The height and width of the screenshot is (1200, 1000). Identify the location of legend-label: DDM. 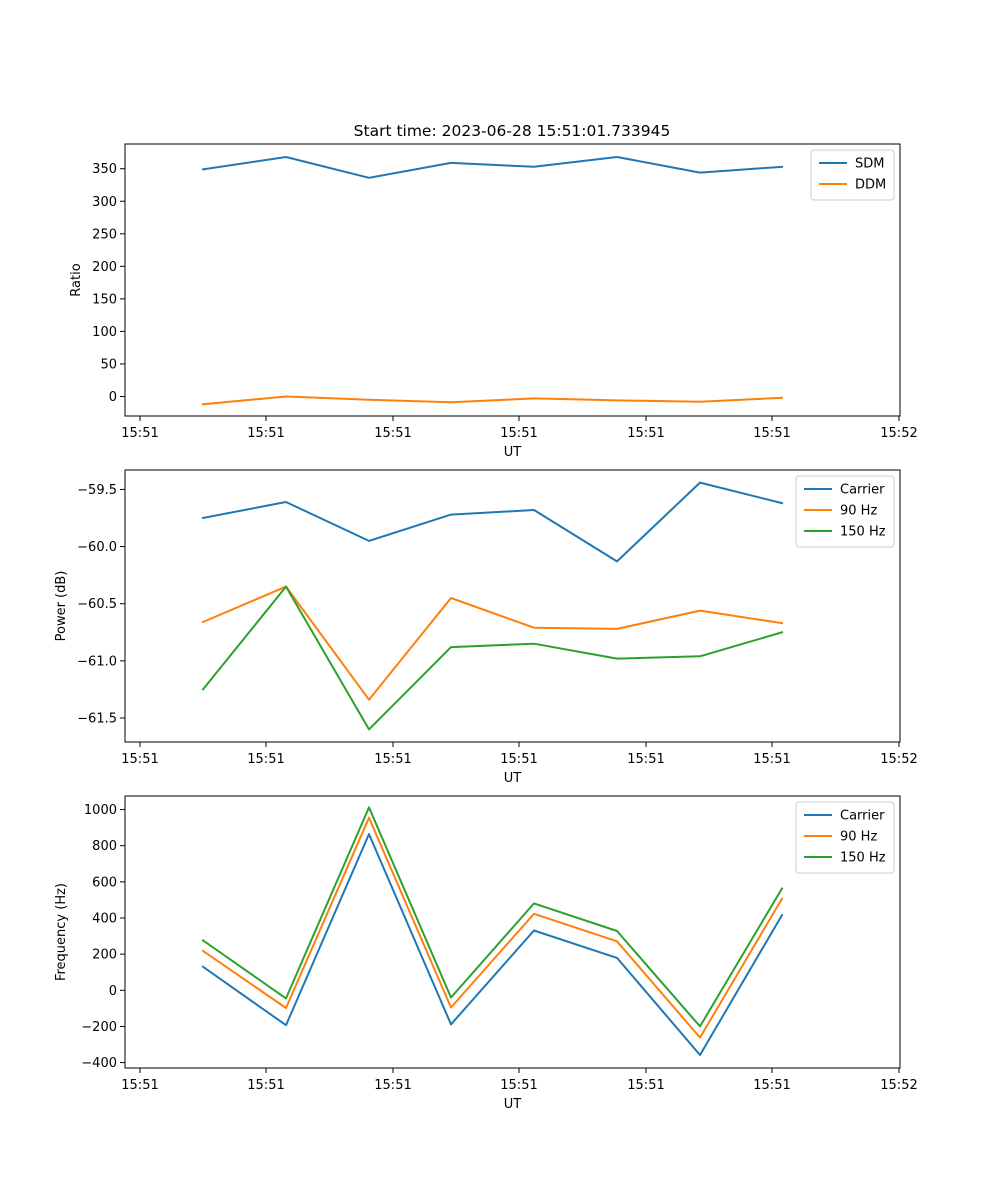
(870, 185).